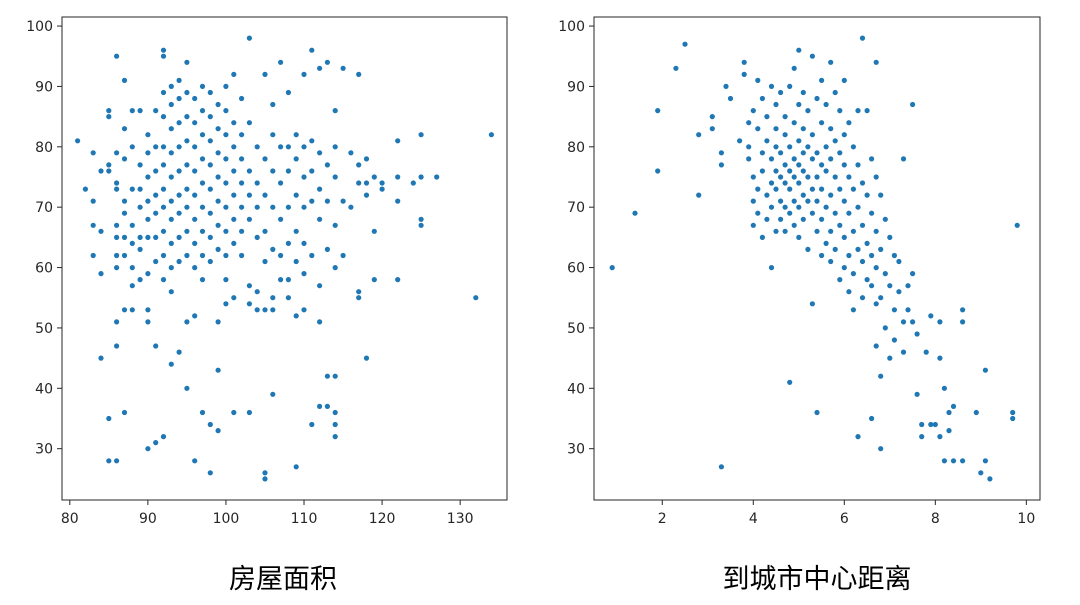  I want to click on x-tick-label: 110, so click(304, 519).